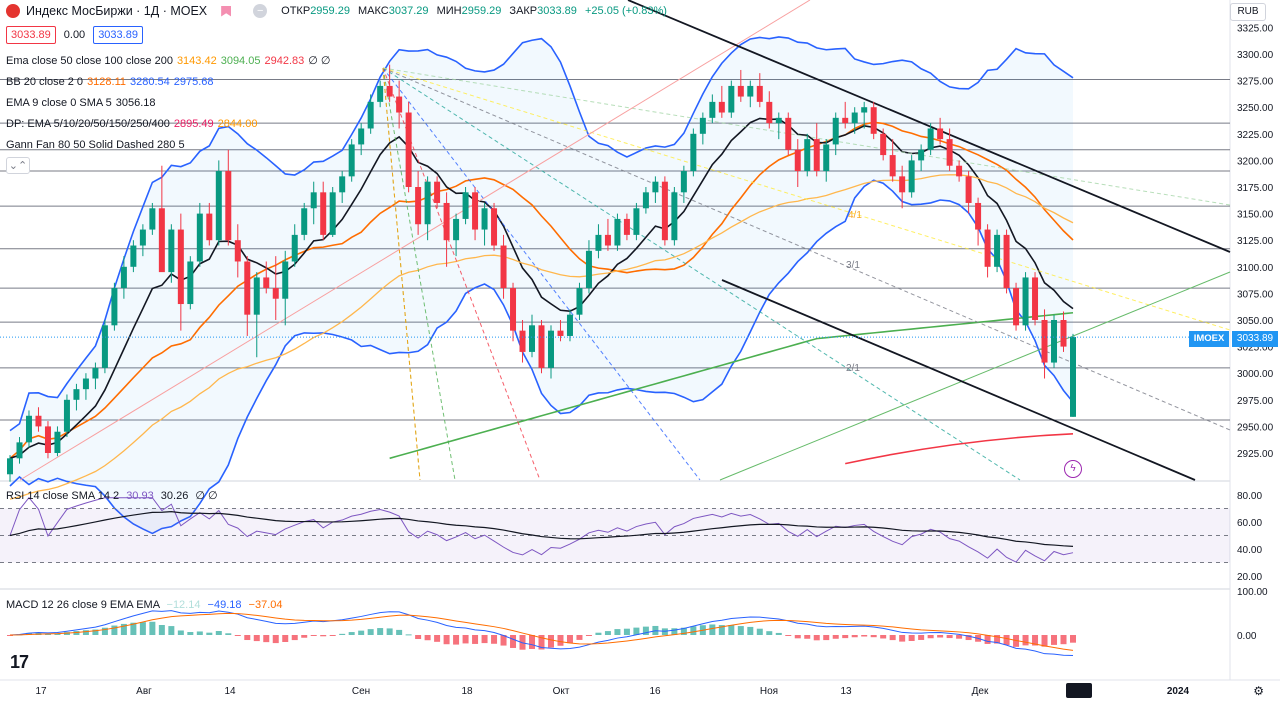 This screenshot has width=1280, height=702. What do you see at coordinates (1255, 339) in the screenshot?
I see `last-price-tag: 3033.89` at bounding box center [1255, 339].